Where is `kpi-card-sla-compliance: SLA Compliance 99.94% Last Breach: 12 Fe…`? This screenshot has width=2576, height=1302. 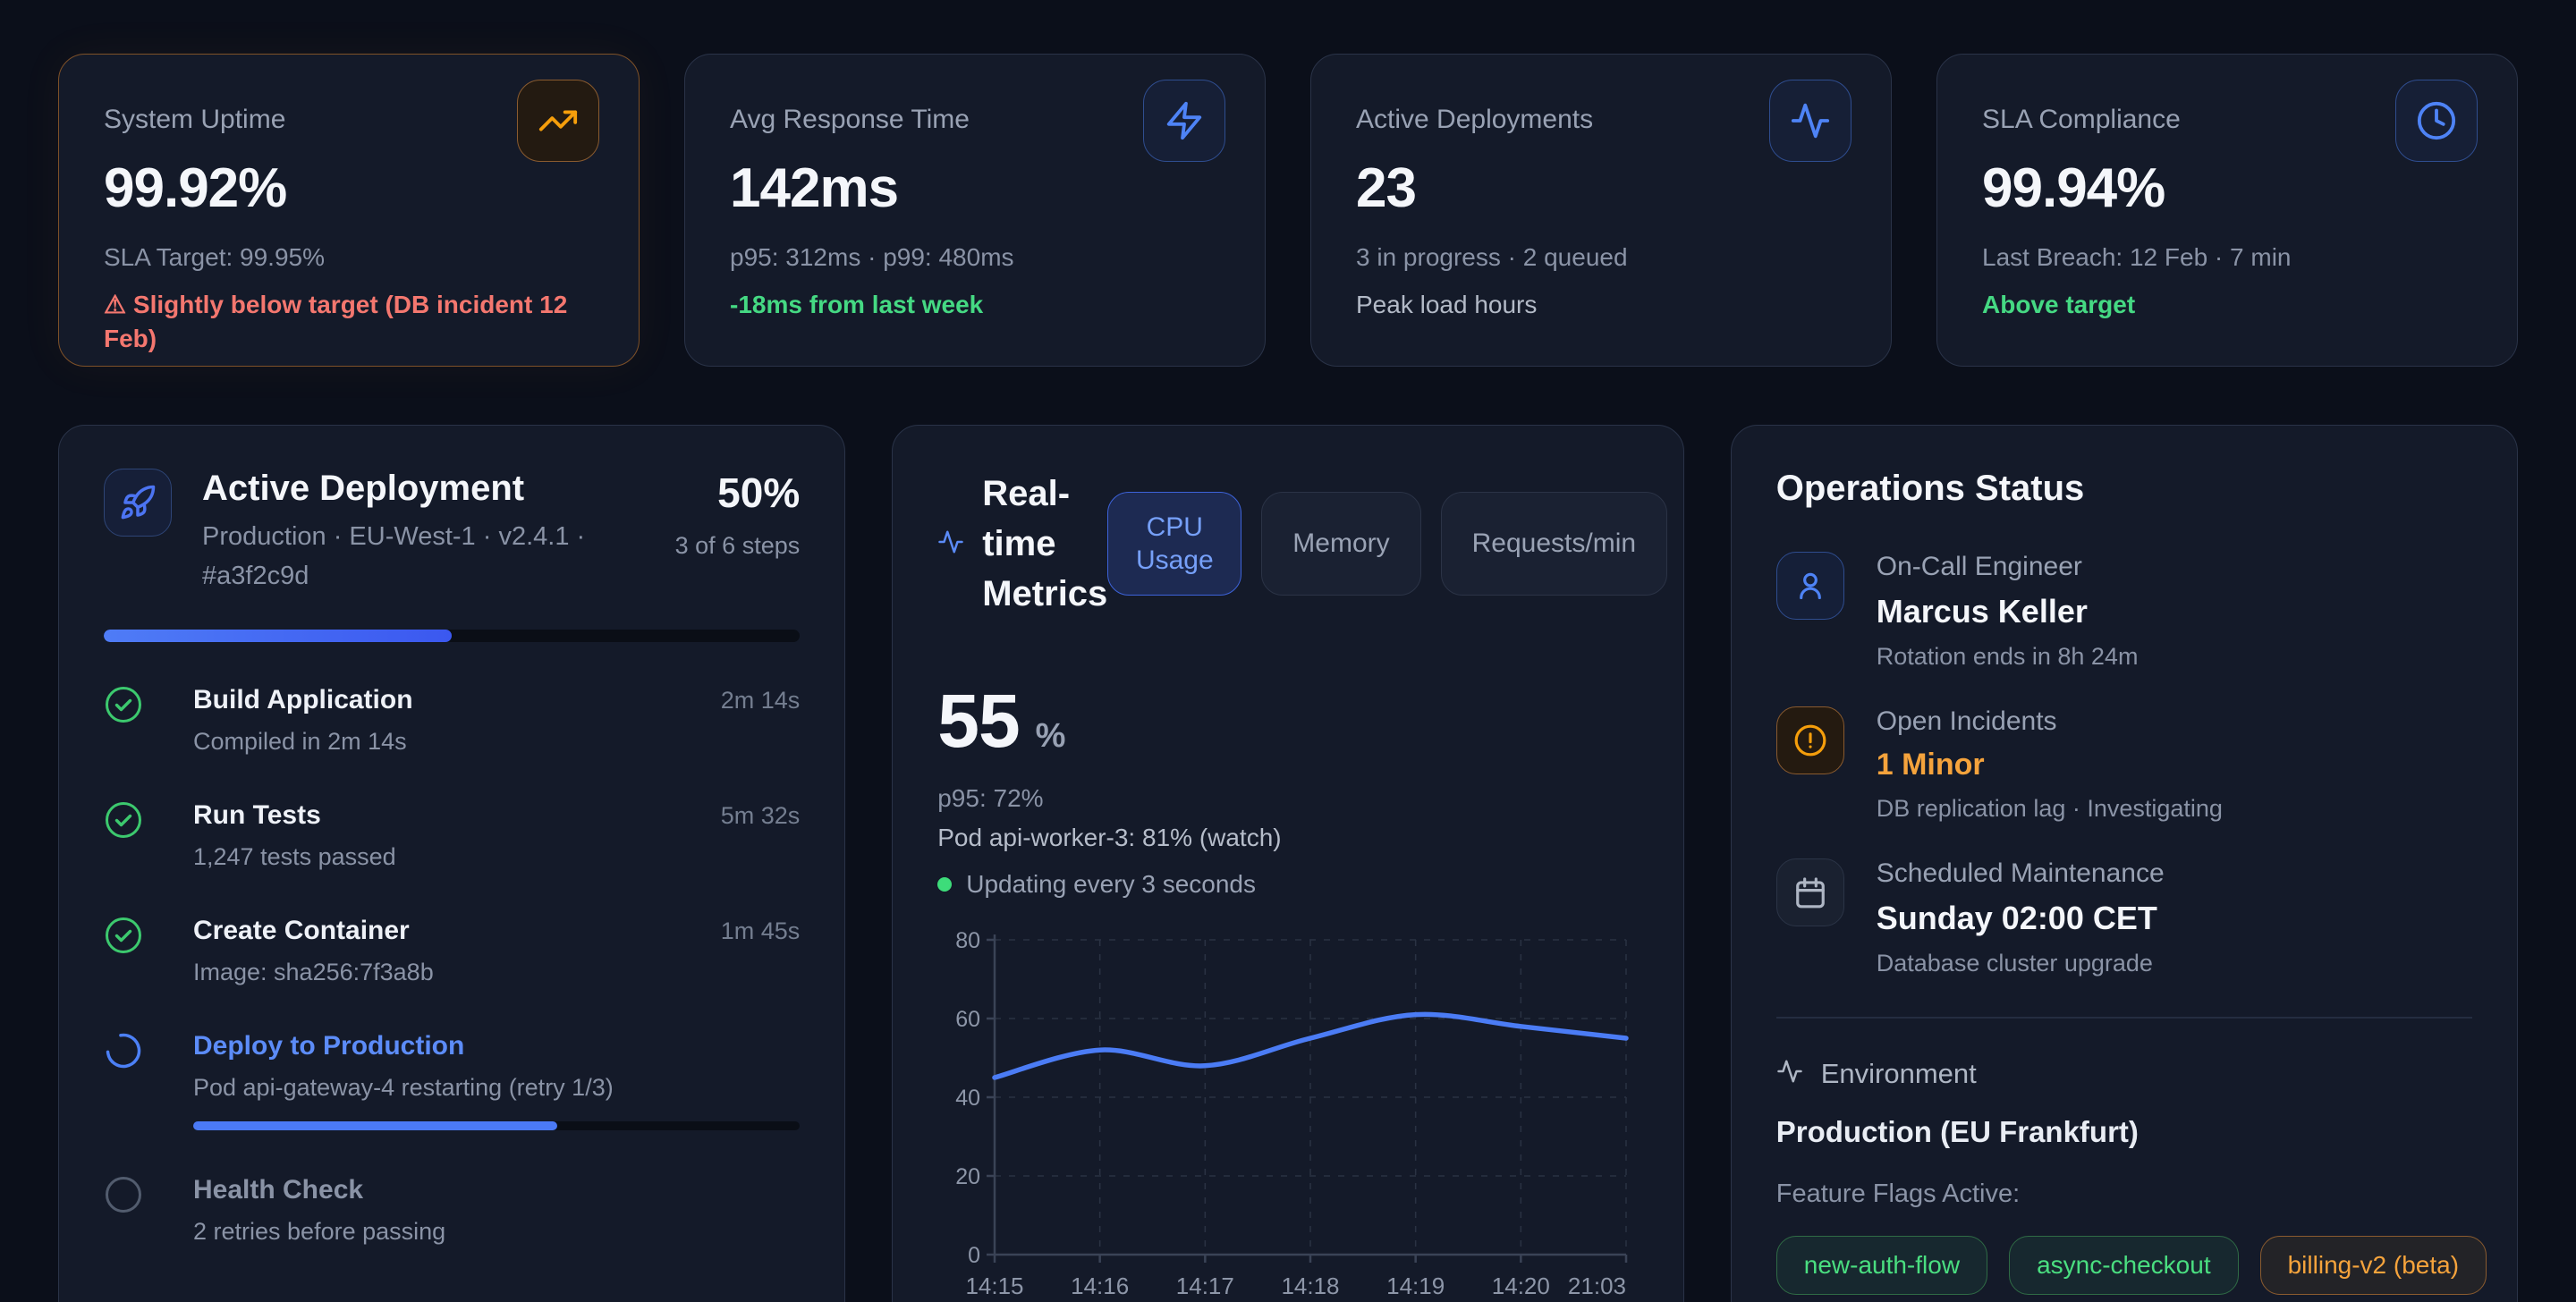 kpi-card-sla-compliance: SLA Compliance 99.94% Last Breach: 12 Fe… is located at coordinates (2227, 210).